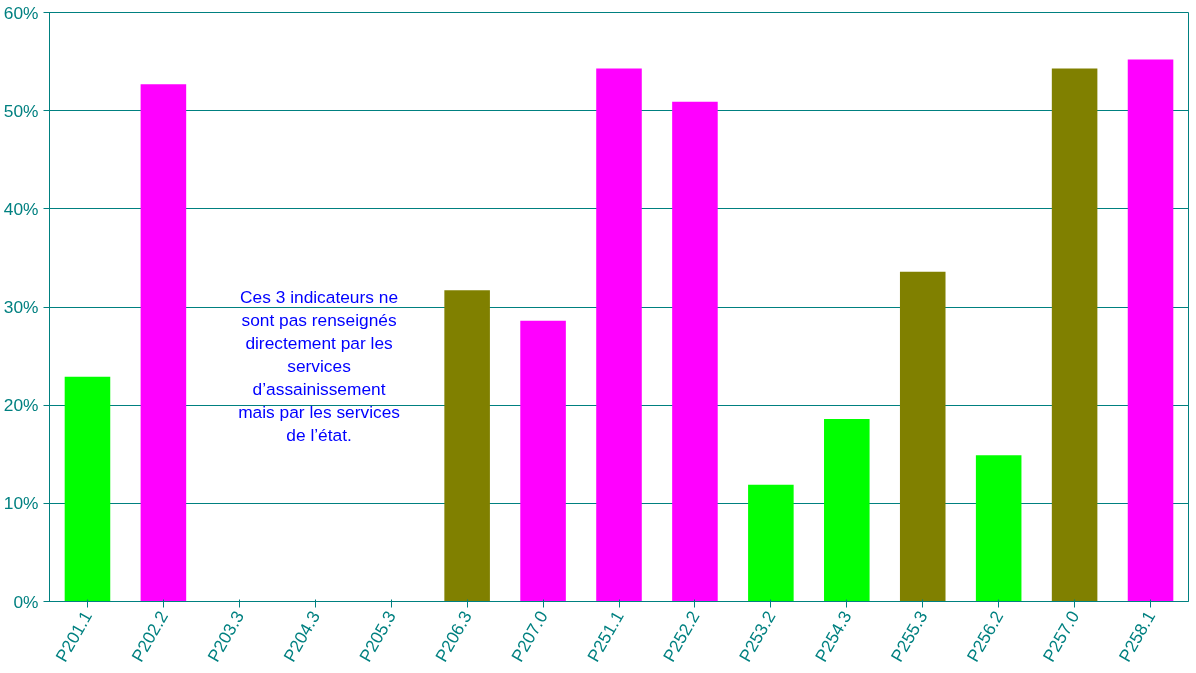 This screenshot has height=673, width=1196. I want to click on y-tick-label: 0%, so click(26, 601).